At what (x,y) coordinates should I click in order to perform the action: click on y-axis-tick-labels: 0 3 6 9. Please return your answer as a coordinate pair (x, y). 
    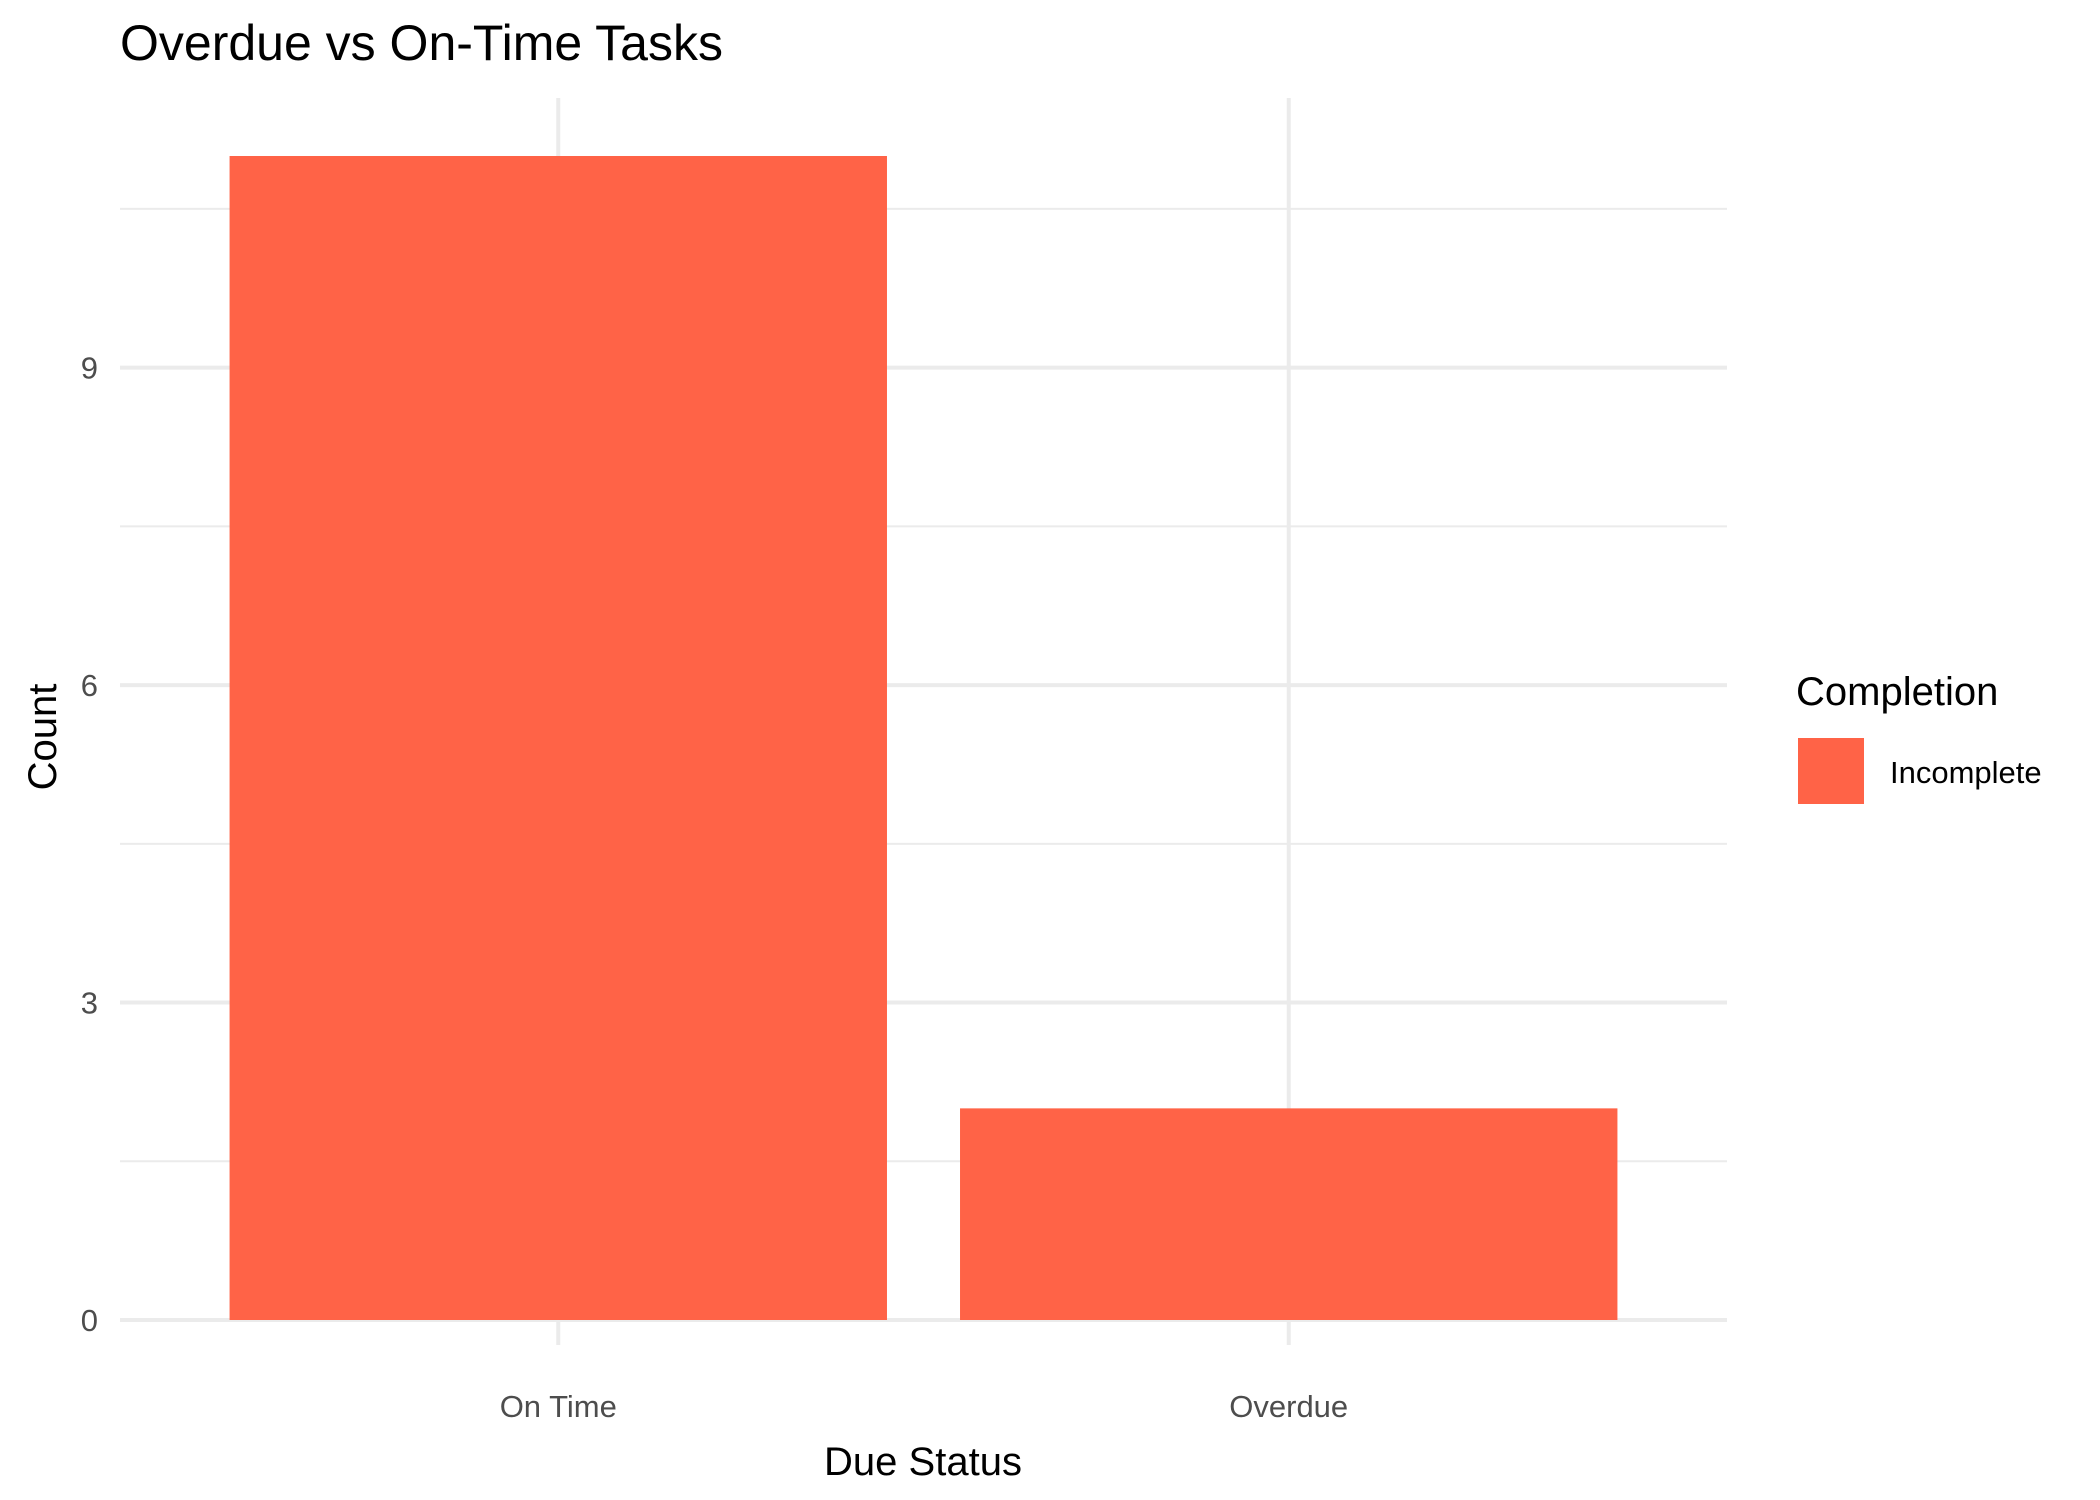
    Looking at the image, I should click on (89, 844).